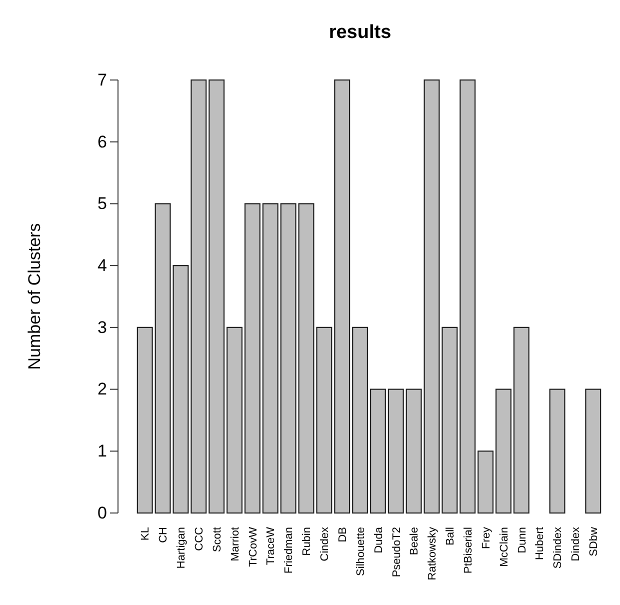  Describe the element at coordinates (594, 541) in the screenshot. I see `x-tick-label: SDbw` at that location.